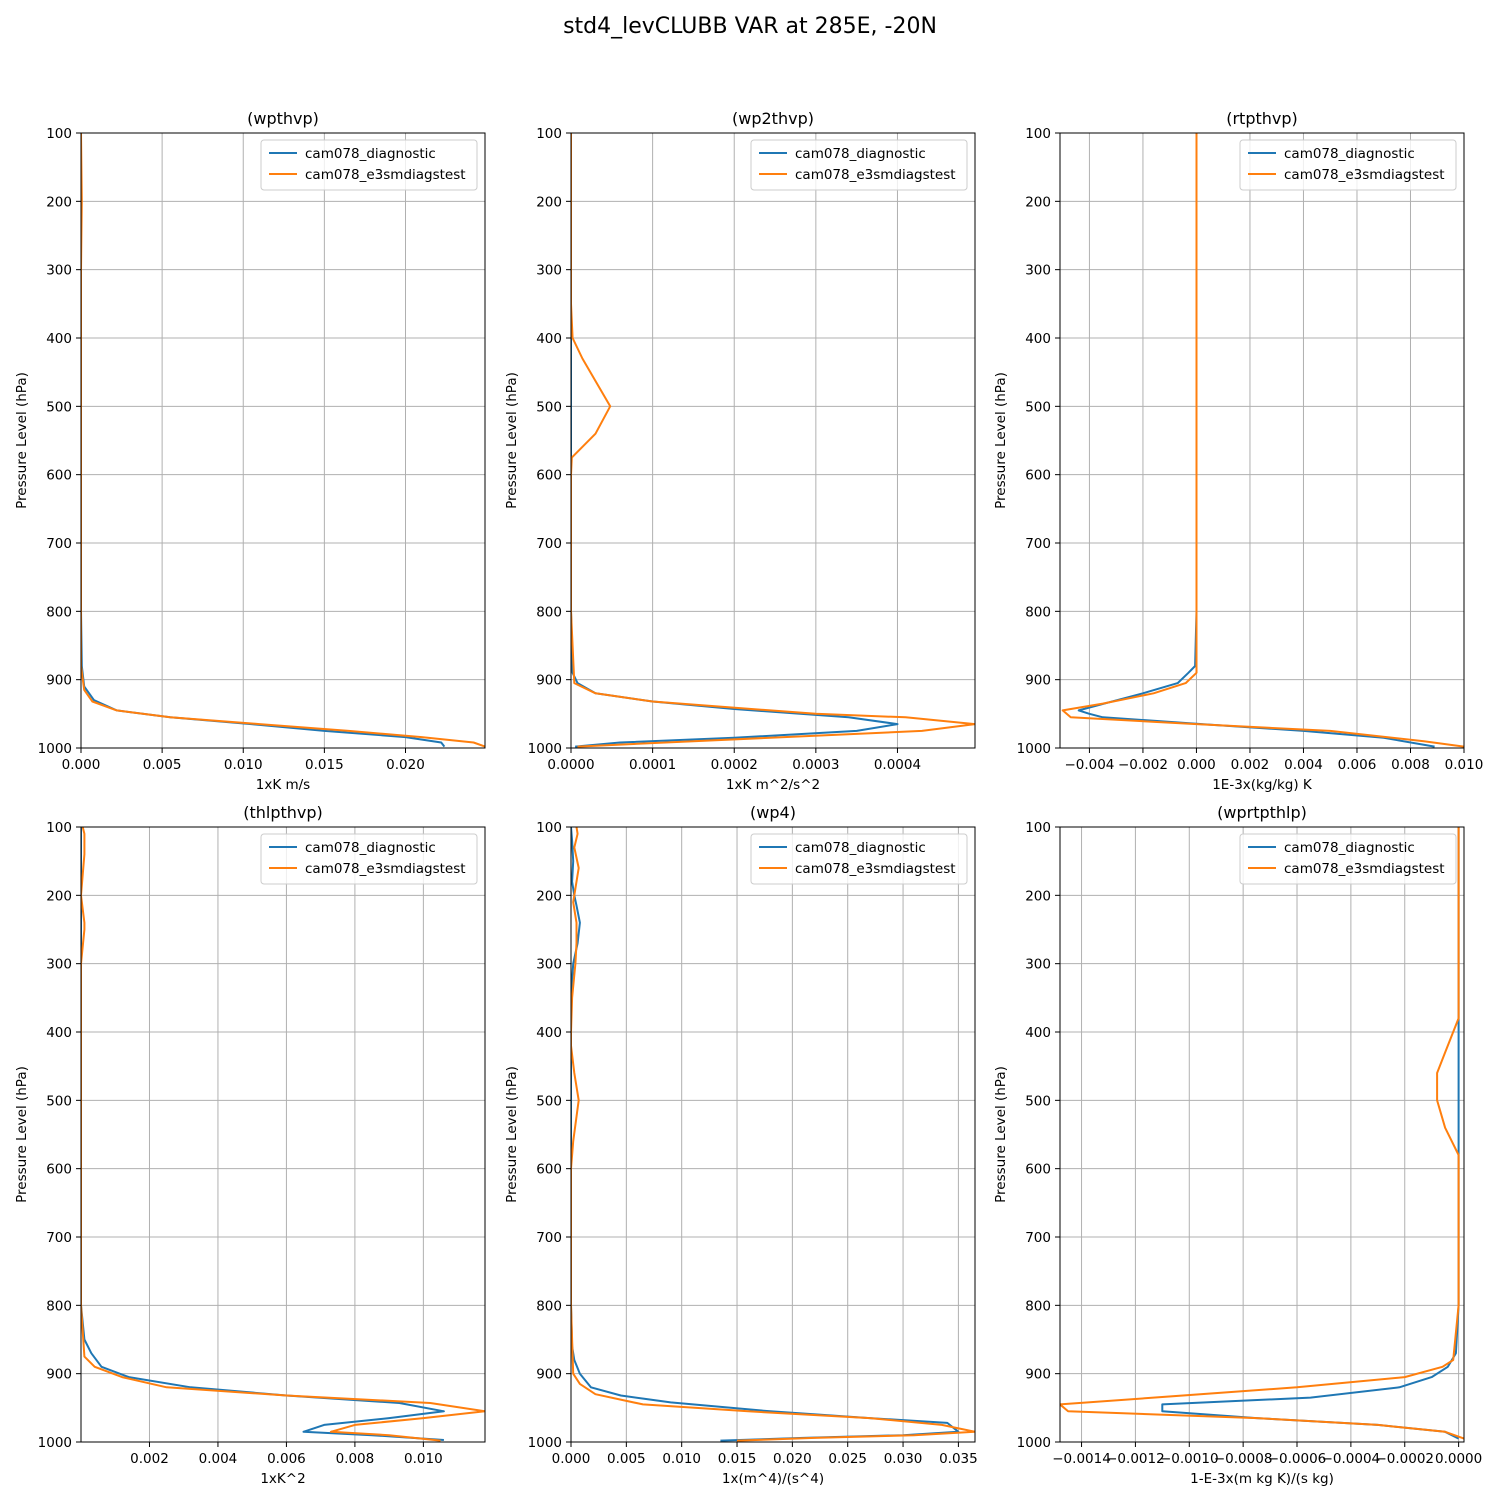 The height and width of the screenshot is (1500, 1500). Describe the element at coordinates (1243, 1459) in the screenshot. I see `x-tick-label: −0.0008` at that location.